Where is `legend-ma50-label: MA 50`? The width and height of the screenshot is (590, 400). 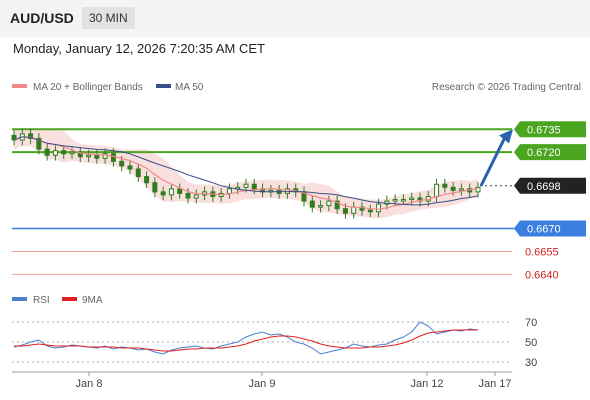
legend-ma50-label: MA 50 is located at coordinates (189, 87).